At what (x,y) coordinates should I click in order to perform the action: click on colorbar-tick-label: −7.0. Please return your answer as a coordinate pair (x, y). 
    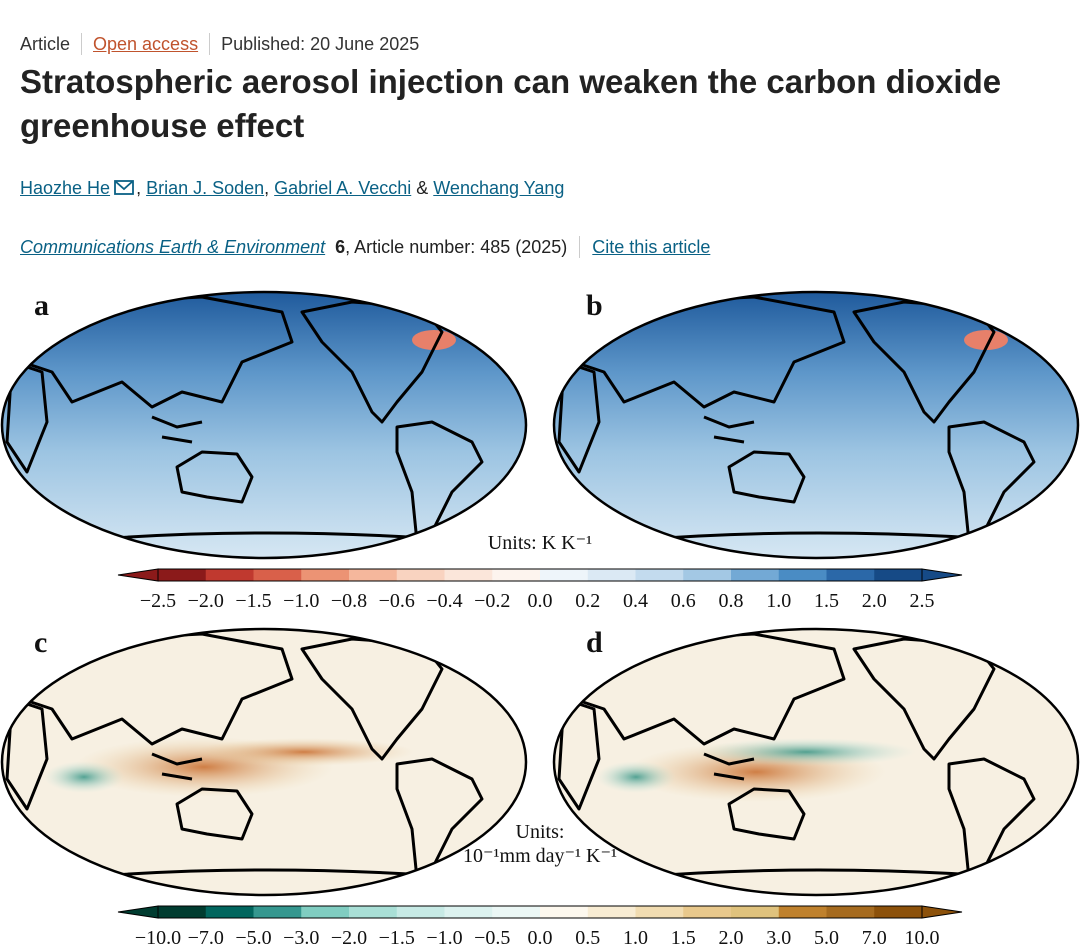
    Looking at the image, I should click on (206, 936).